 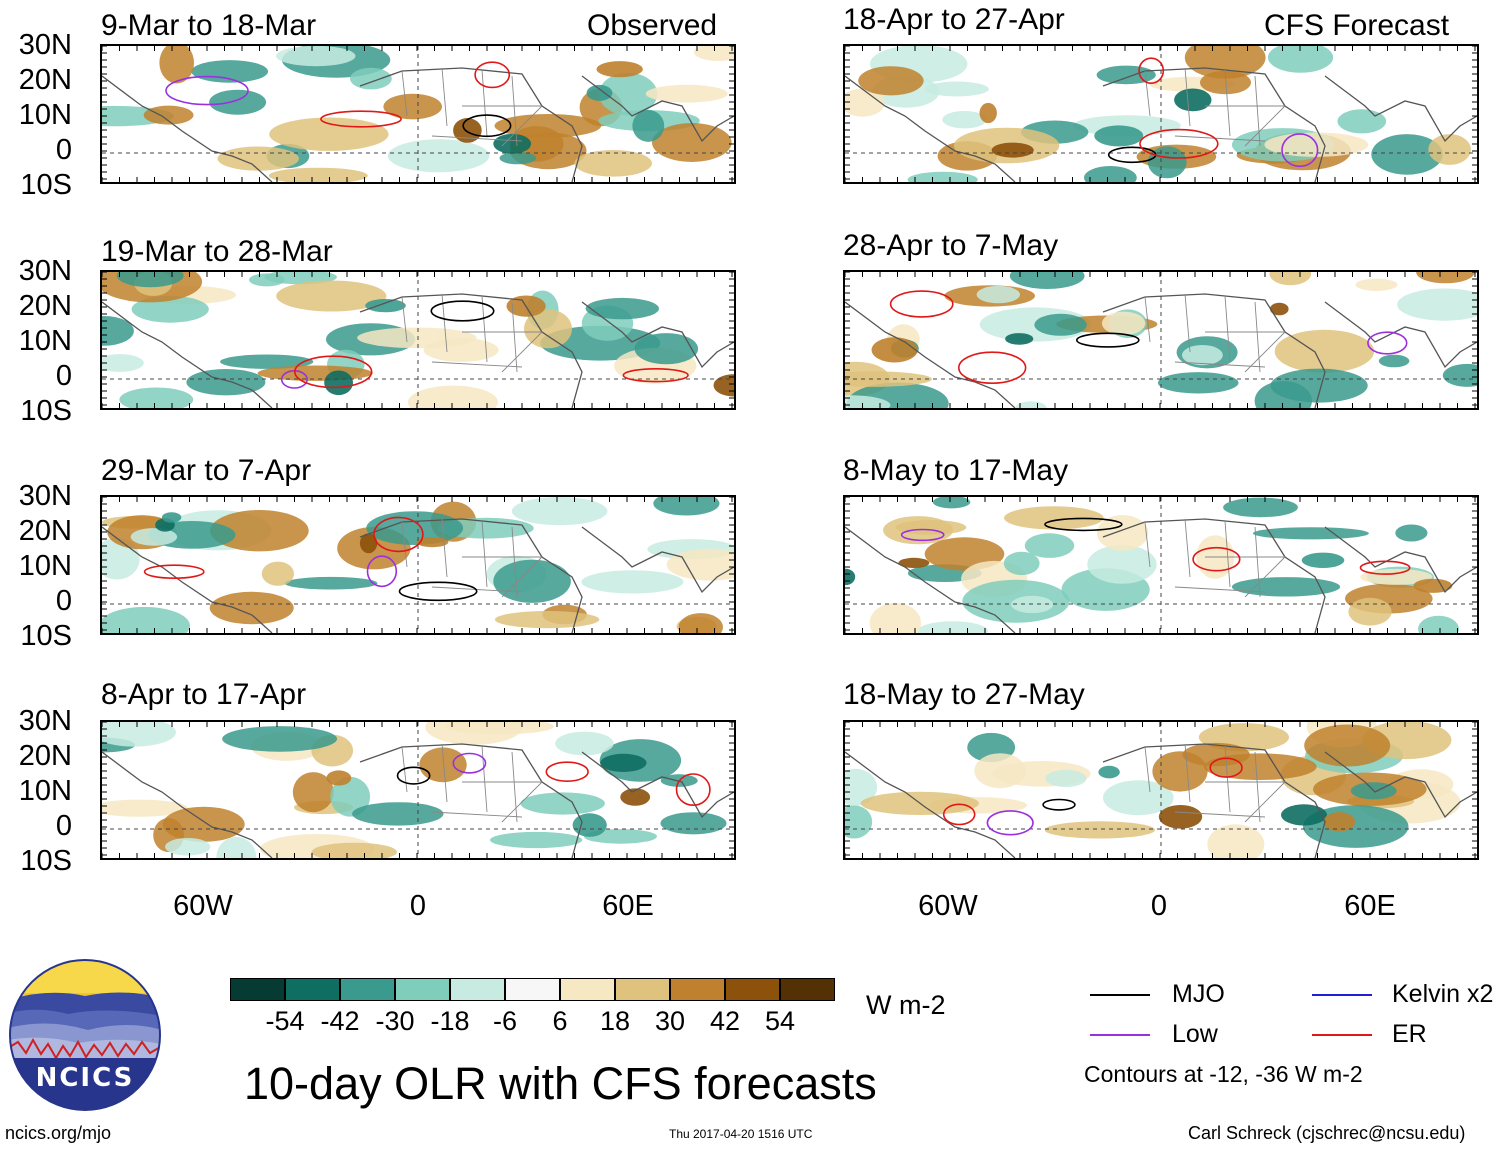 I want to click on footer-url: ncics.org/mjo, so click(x=58, y=1133).